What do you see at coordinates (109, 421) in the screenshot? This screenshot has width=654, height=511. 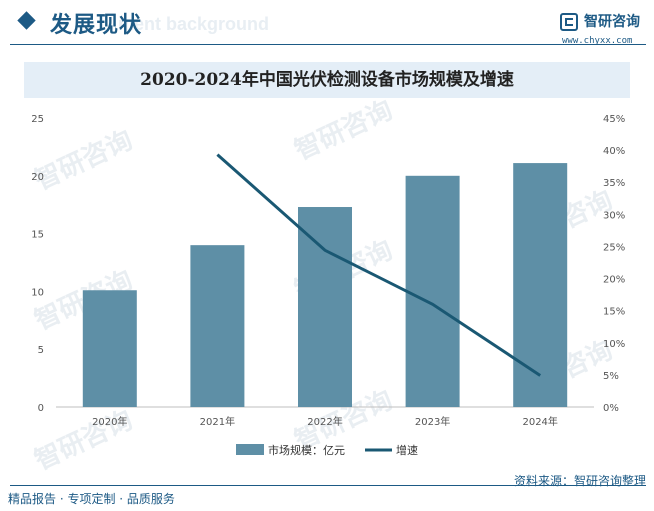 I see `x-tick-label: 2020年` at bounding box center [109, 421].